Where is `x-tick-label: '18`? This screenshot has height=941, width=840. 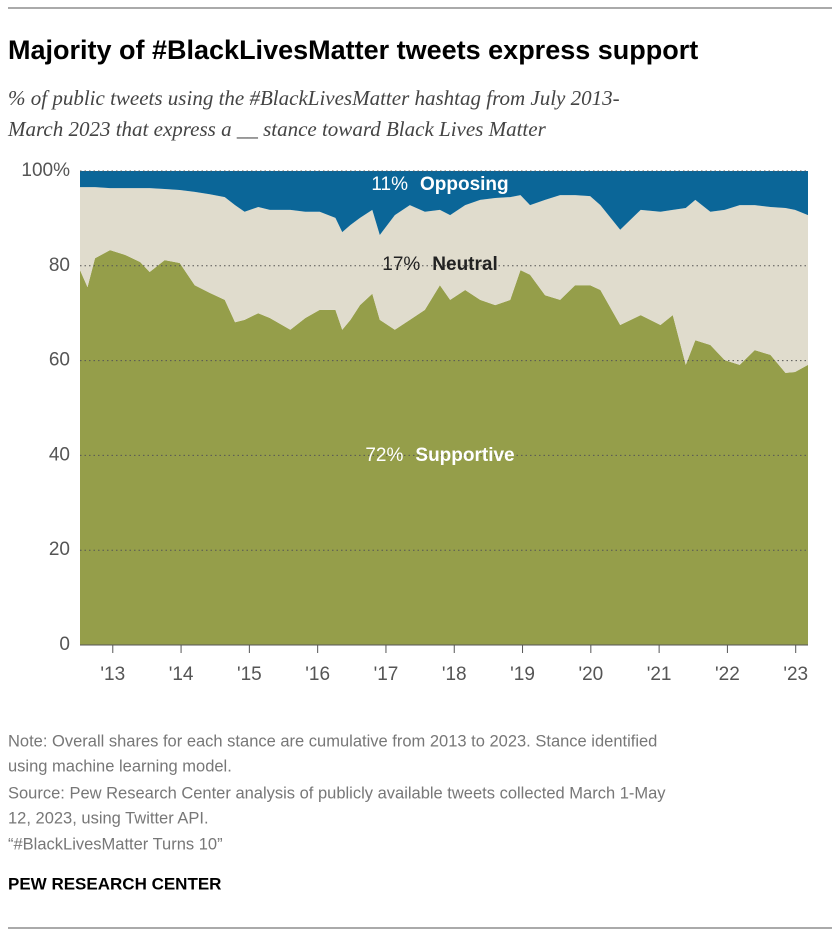
x-tick-label: '18 is located at coordinates (454, 674).